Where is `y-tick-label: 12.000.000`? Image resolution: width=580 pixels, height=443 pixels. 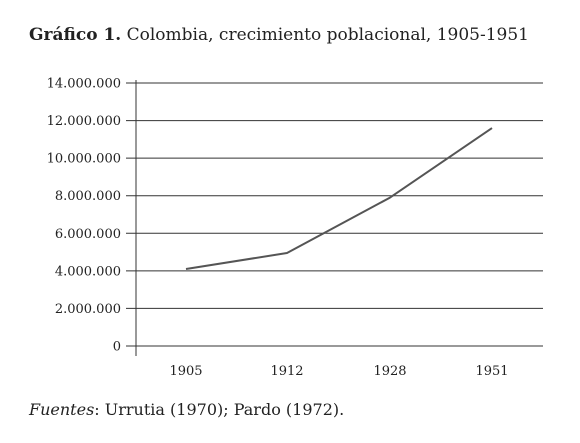 y-tick-label: 12.000.000 is located at coordinates (84, 121).